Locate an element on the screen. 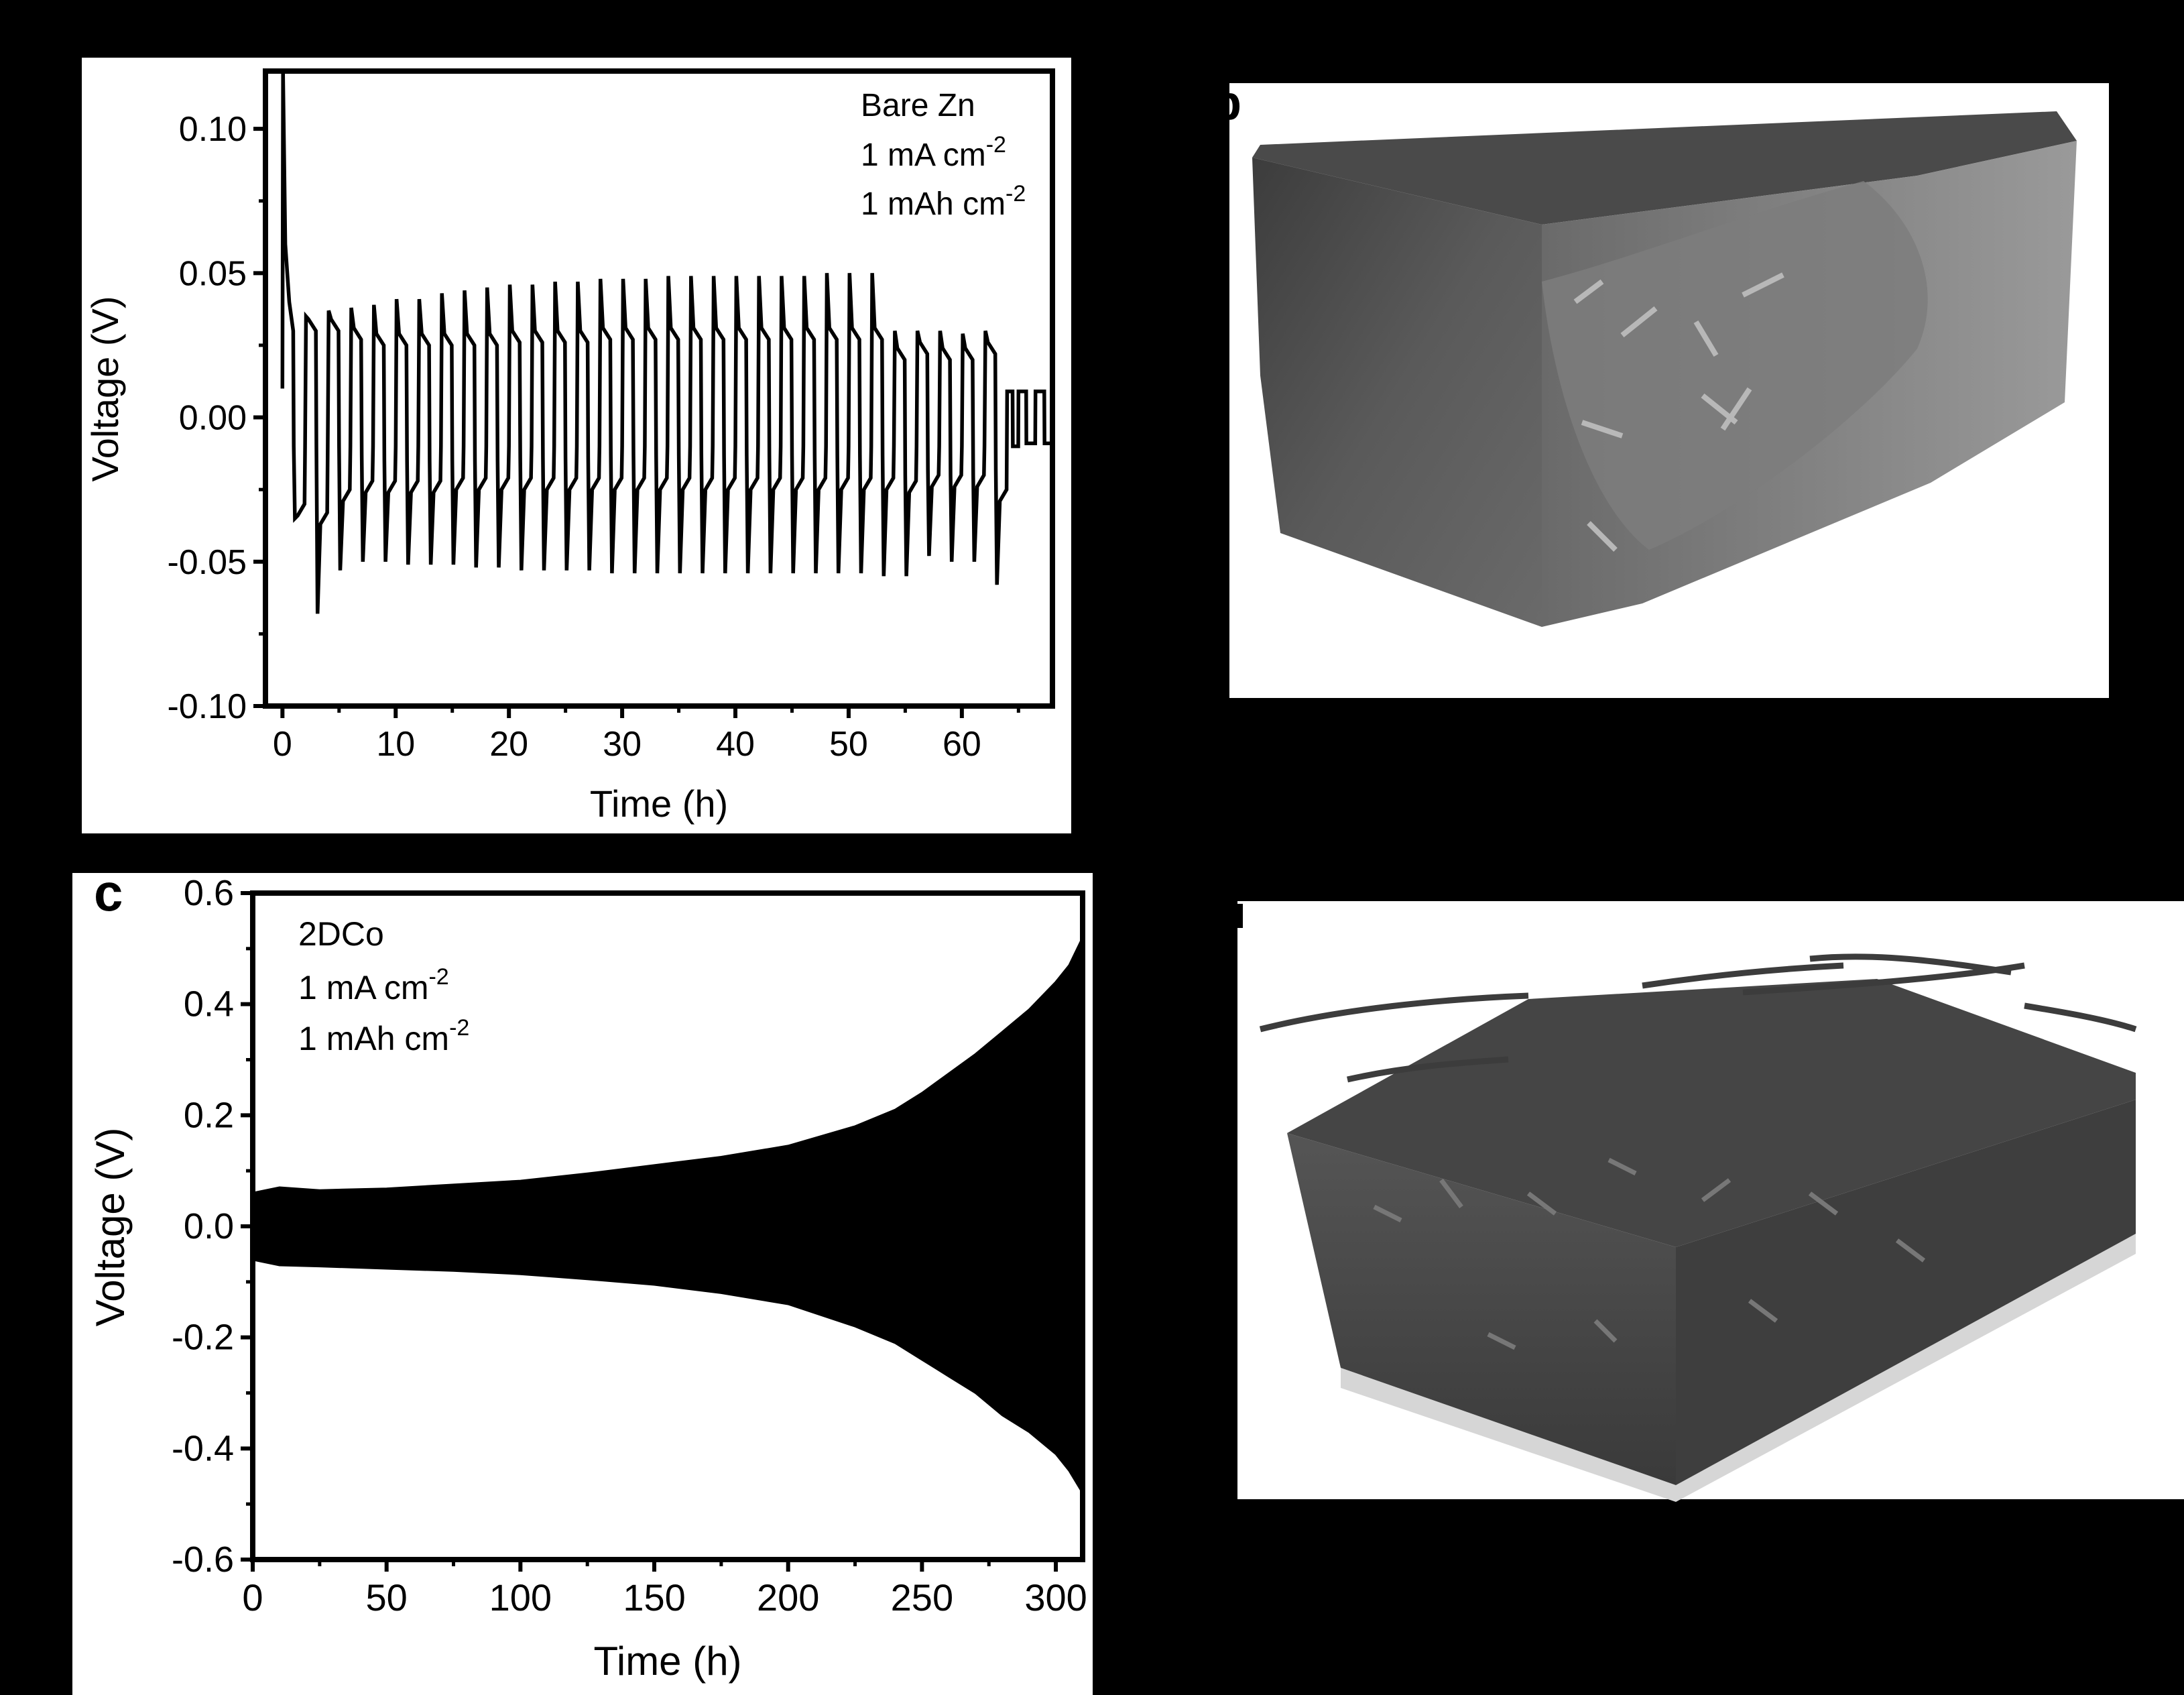 The height and width of the screenshot is (1695, 2184). panel-a-plot-frame is located at coordinates (659, 388).